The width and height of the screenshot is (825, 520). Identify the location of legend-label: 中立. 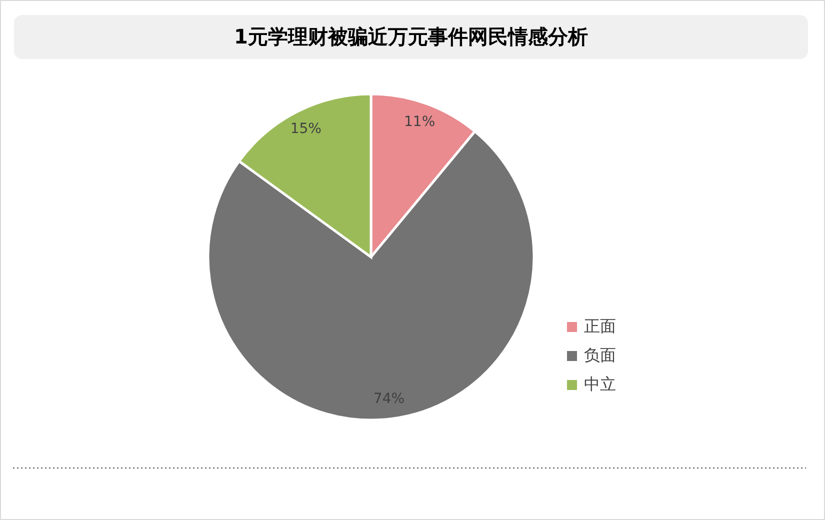
(600, 384).